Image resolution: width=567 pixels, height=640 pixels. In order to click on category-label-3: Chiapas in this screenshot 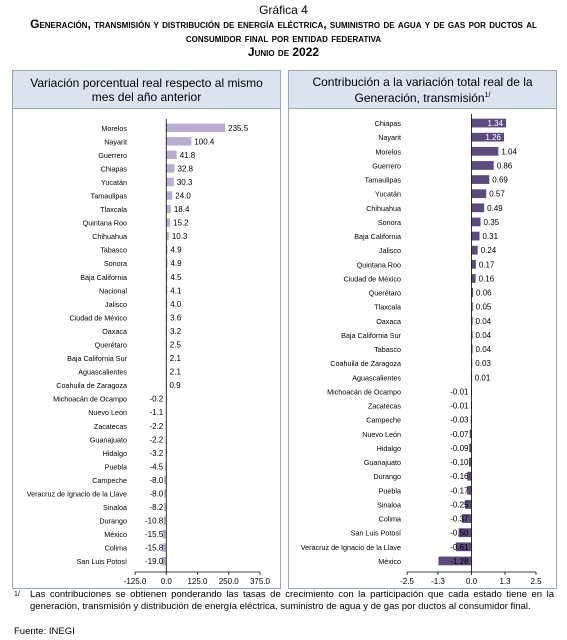, I will do `click(114, 168)`.